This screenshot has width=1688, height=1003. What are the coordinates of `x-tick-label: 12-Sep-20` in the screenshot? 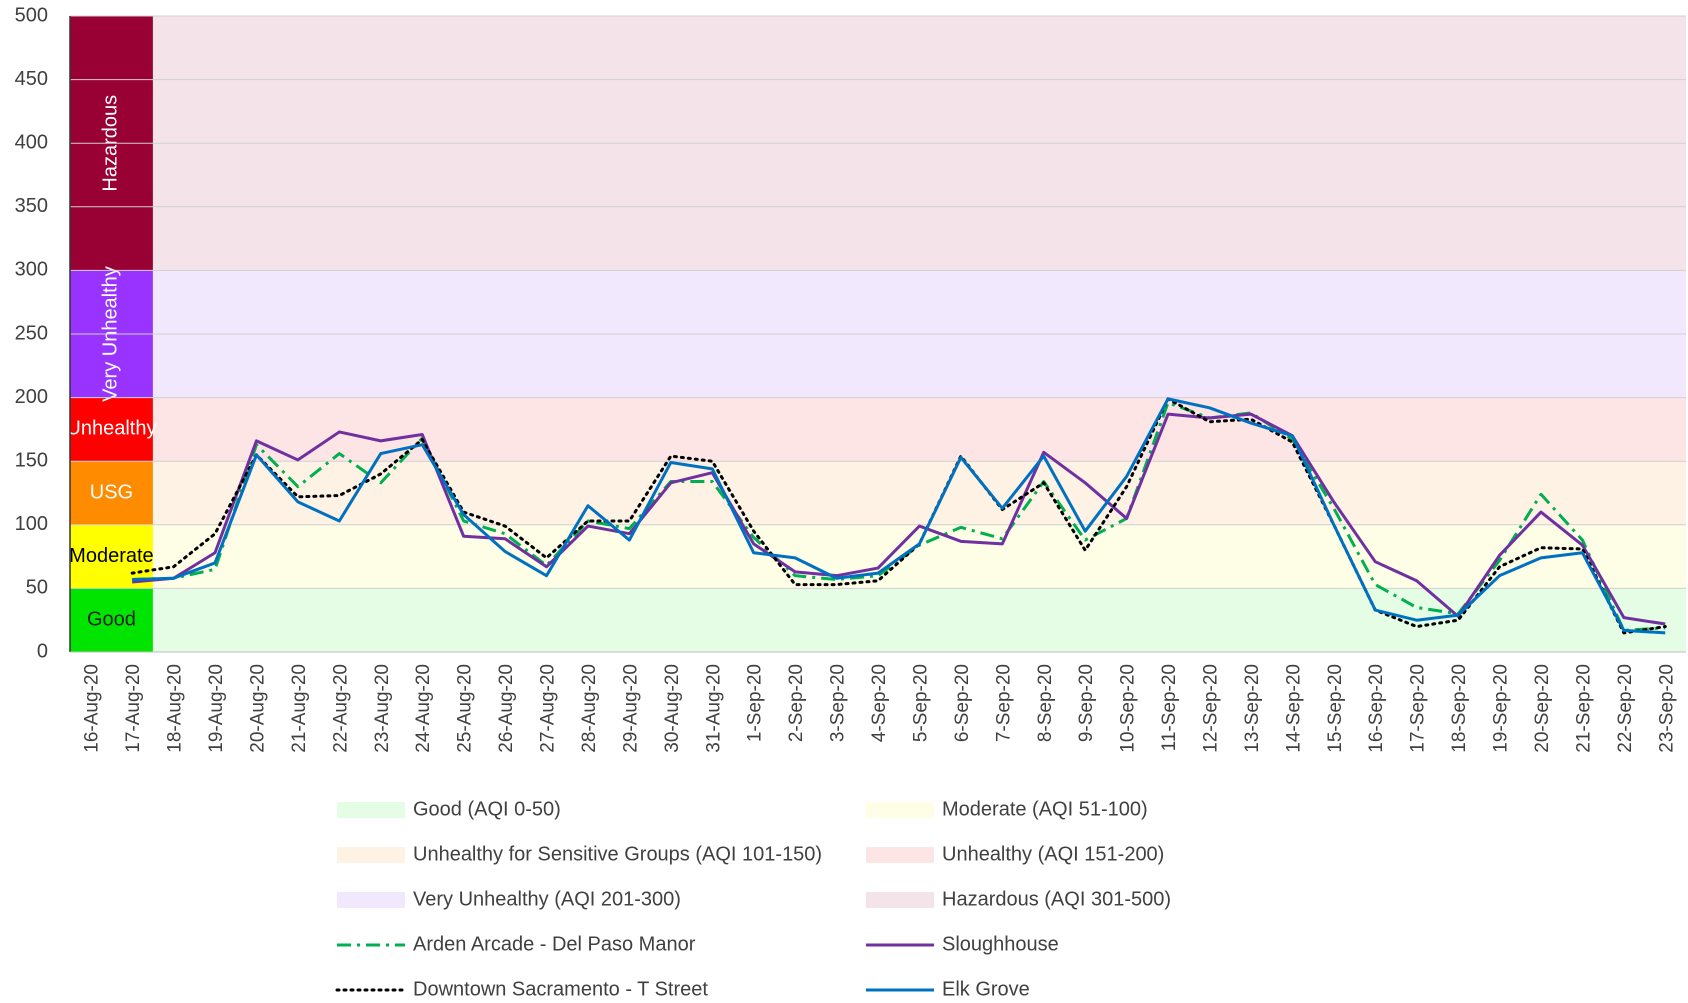 It's located at (1211, 708).